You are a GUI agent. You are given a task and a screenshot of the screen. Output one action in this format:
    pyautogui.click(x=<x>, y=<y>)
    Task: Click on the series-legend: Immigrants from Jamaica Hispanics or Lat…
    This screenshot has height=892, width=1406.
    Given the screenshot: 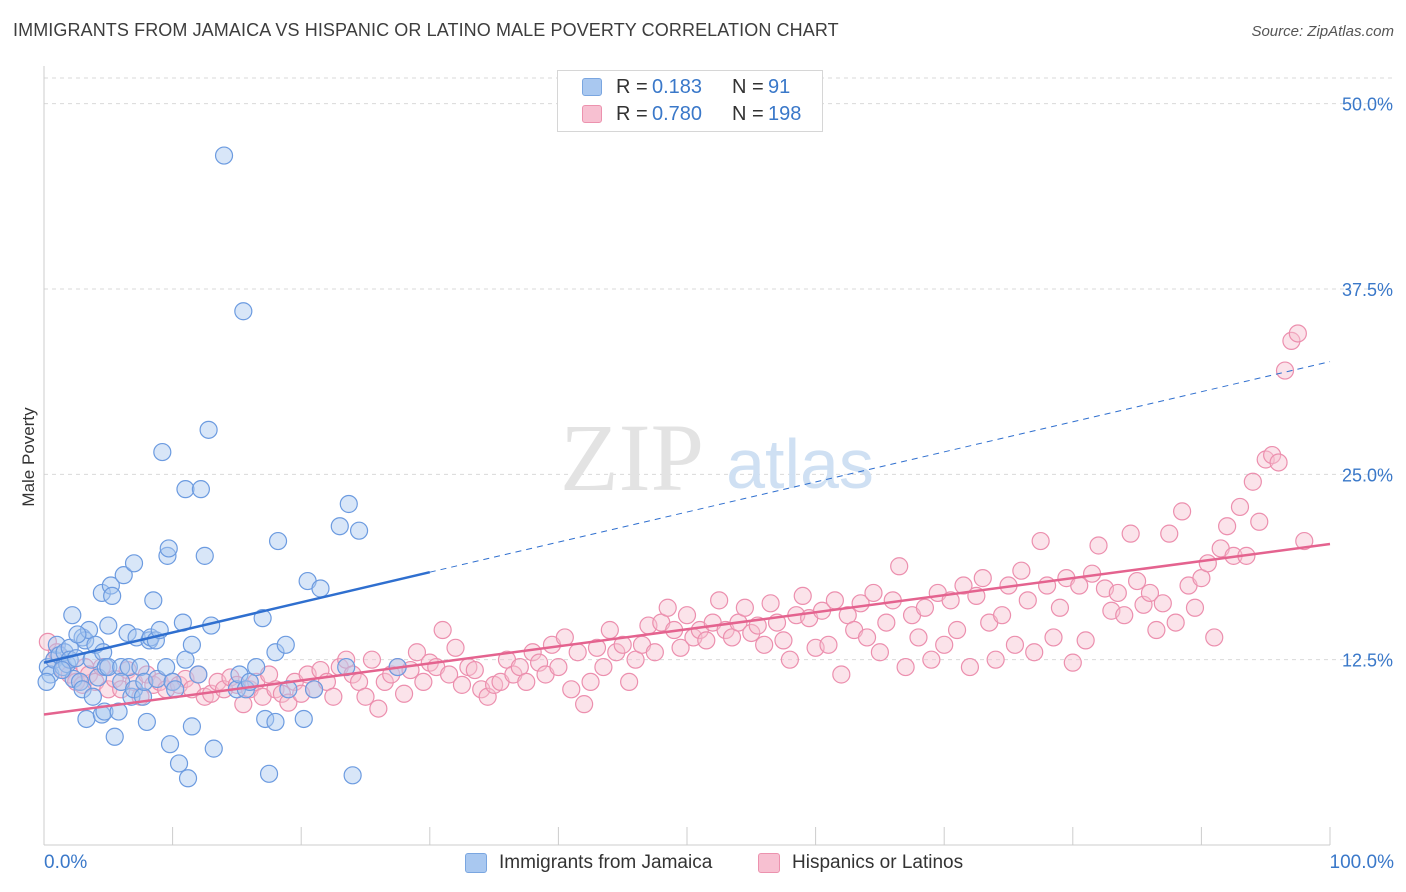 What is the action you would take?
    pyautogui.click(x=703, y=865)
    